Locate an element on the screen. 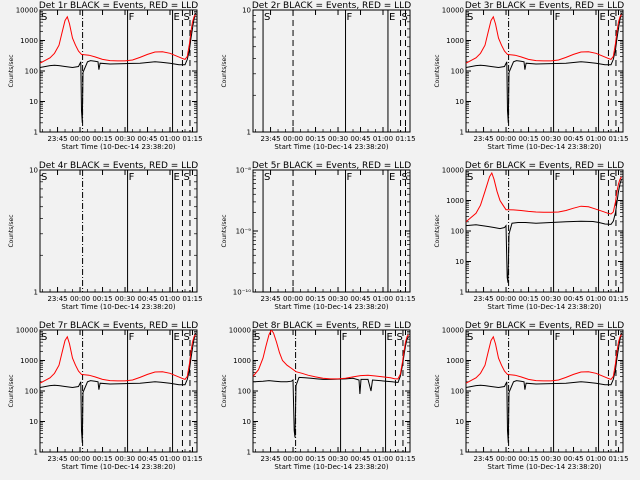 Image resolution: width=640 pixels, height=480 pixels. y-tick-label: 10 is located at coordinates (33, 102).